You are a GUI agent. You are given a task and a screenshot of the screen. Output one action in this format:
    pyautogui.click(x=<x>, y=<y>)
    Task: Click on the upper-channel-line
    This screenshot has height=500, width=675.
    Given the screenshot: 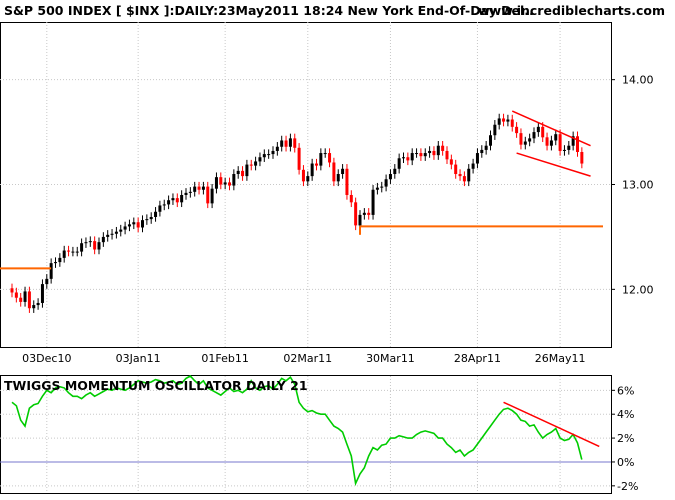 What is the action you would take?
    pyautogui.click(x=551, y=128)
    